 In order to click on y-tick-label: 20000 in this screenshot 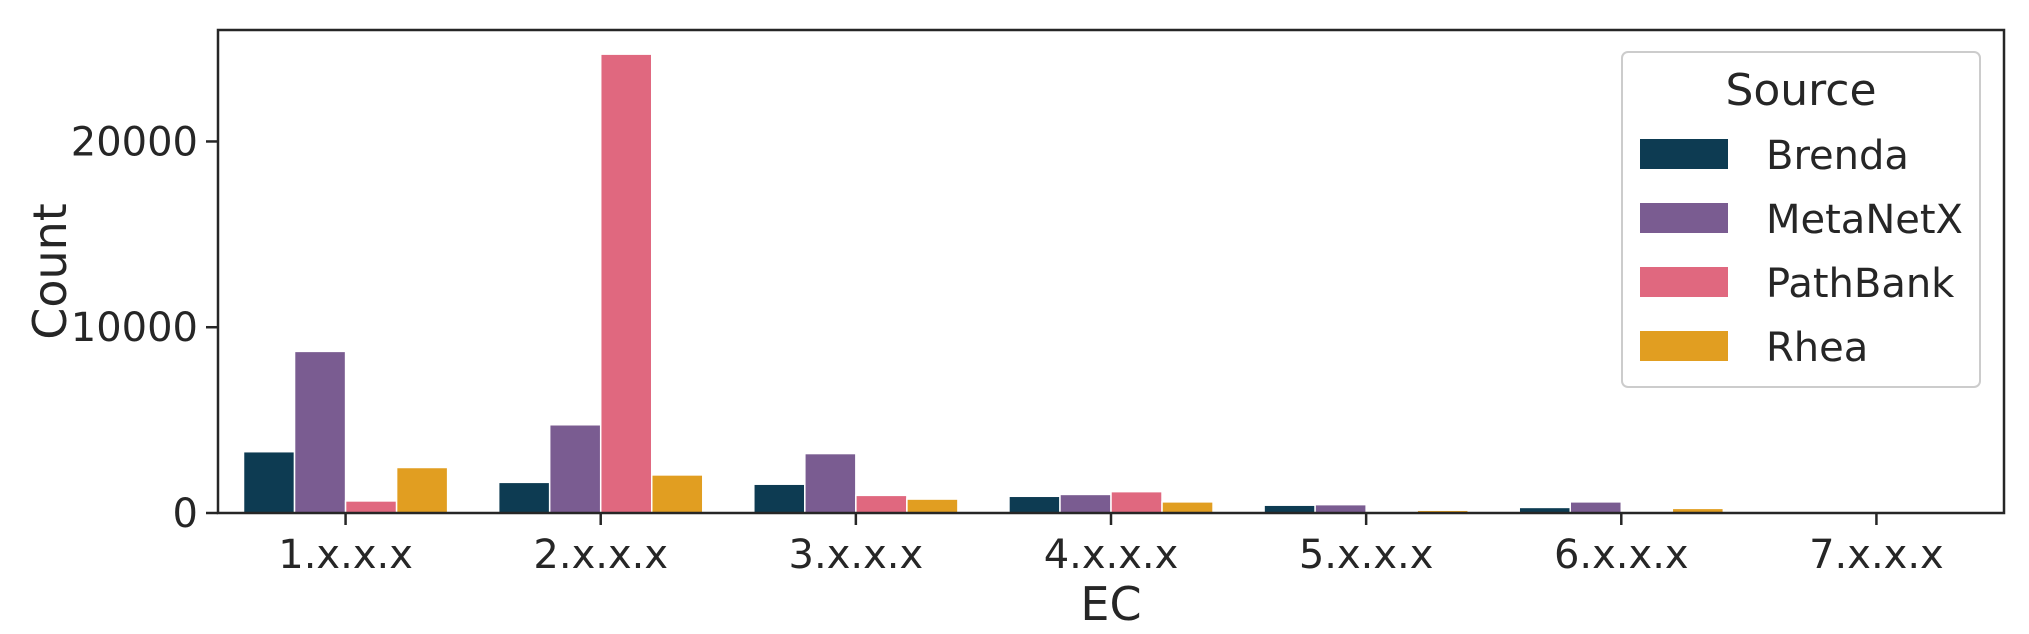, I will do `click(134, 142)`.